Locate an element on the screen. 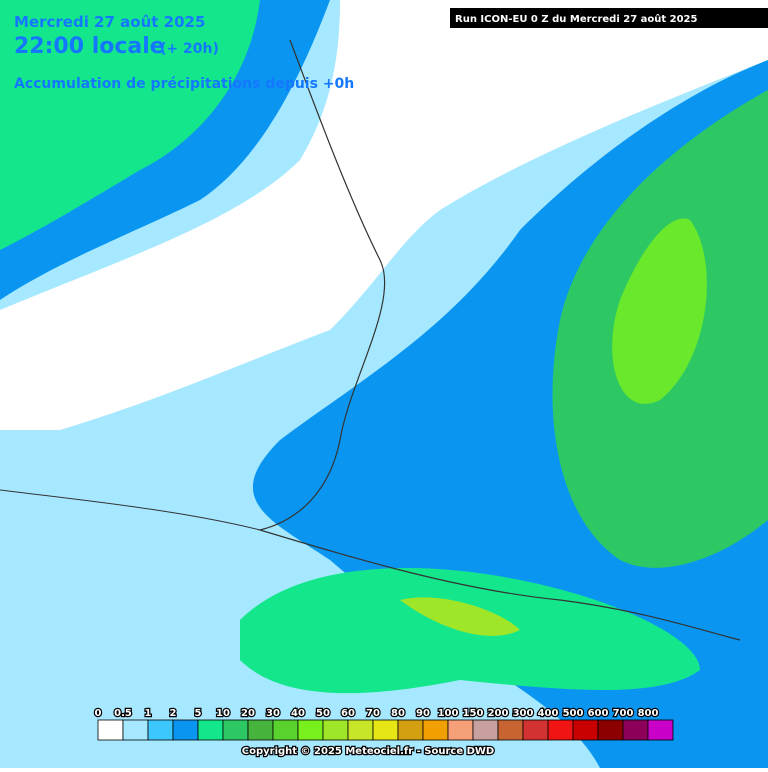 The width and height of the screenshot is (768, 772). legend-label: 300 is located at coordinates (523, 713).